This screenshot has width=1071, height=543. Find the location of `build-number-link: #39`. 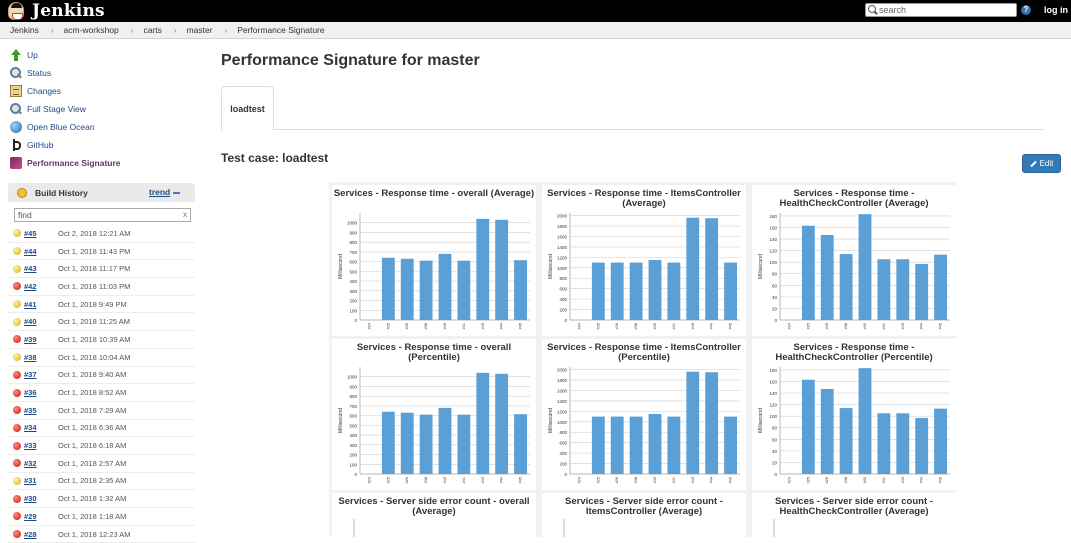

build-number-link: #39 is located at coordinates (30, 339).